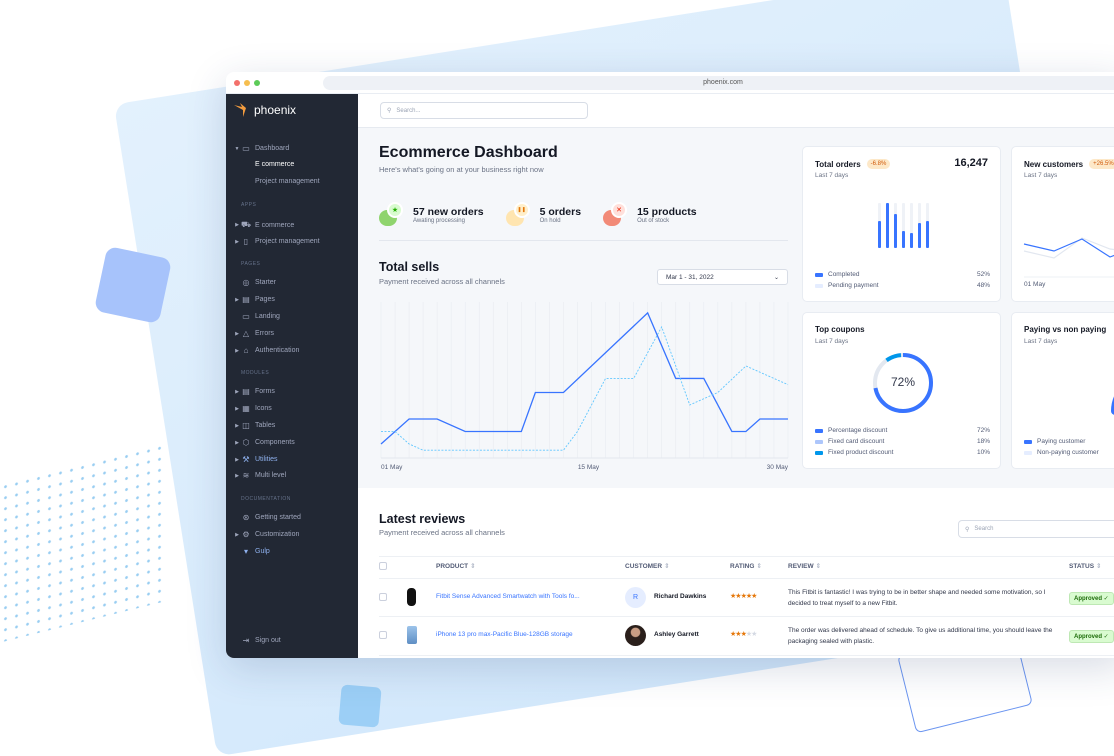  Describe the element at coordinates (263, 408) in the screenshot. I see `sidebar-item-label: Icons` at that location.